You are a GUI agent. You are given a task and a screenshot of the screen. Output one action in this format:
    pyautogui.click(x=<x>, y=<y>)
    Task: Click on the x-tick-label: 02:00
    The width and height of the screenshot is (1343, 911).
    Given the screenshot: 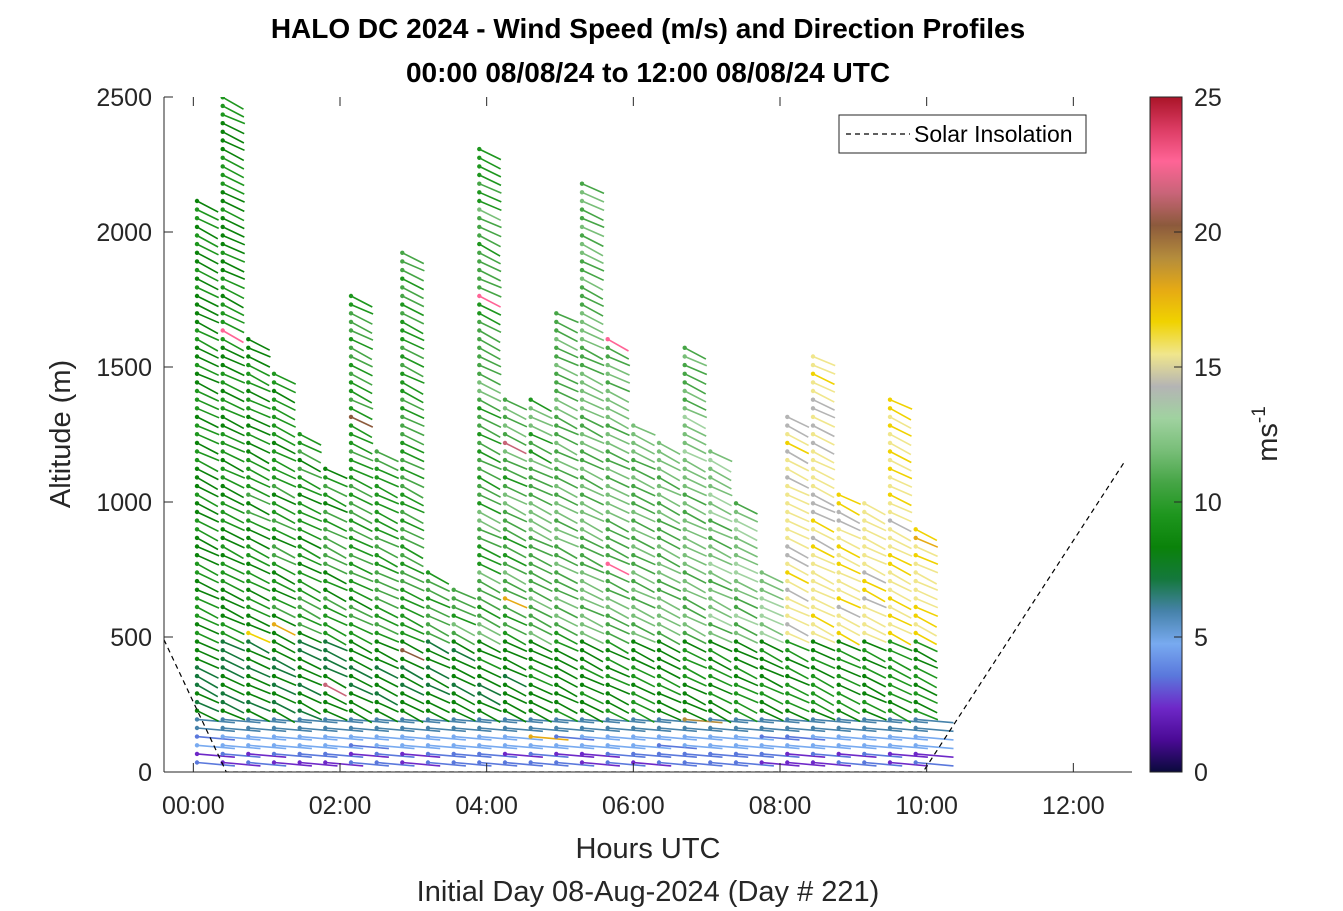 What is the action you would take?
    pyautogui.click(x=340, y=806)
    